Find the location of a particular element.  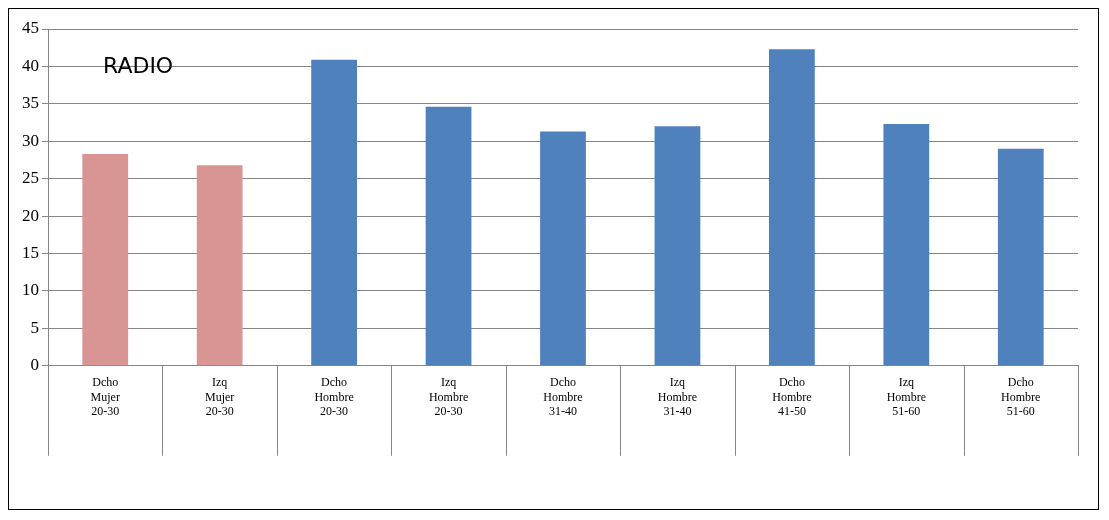

x-tick-label: Izq Hombre 31-40 is located at coordinates (677, 396).